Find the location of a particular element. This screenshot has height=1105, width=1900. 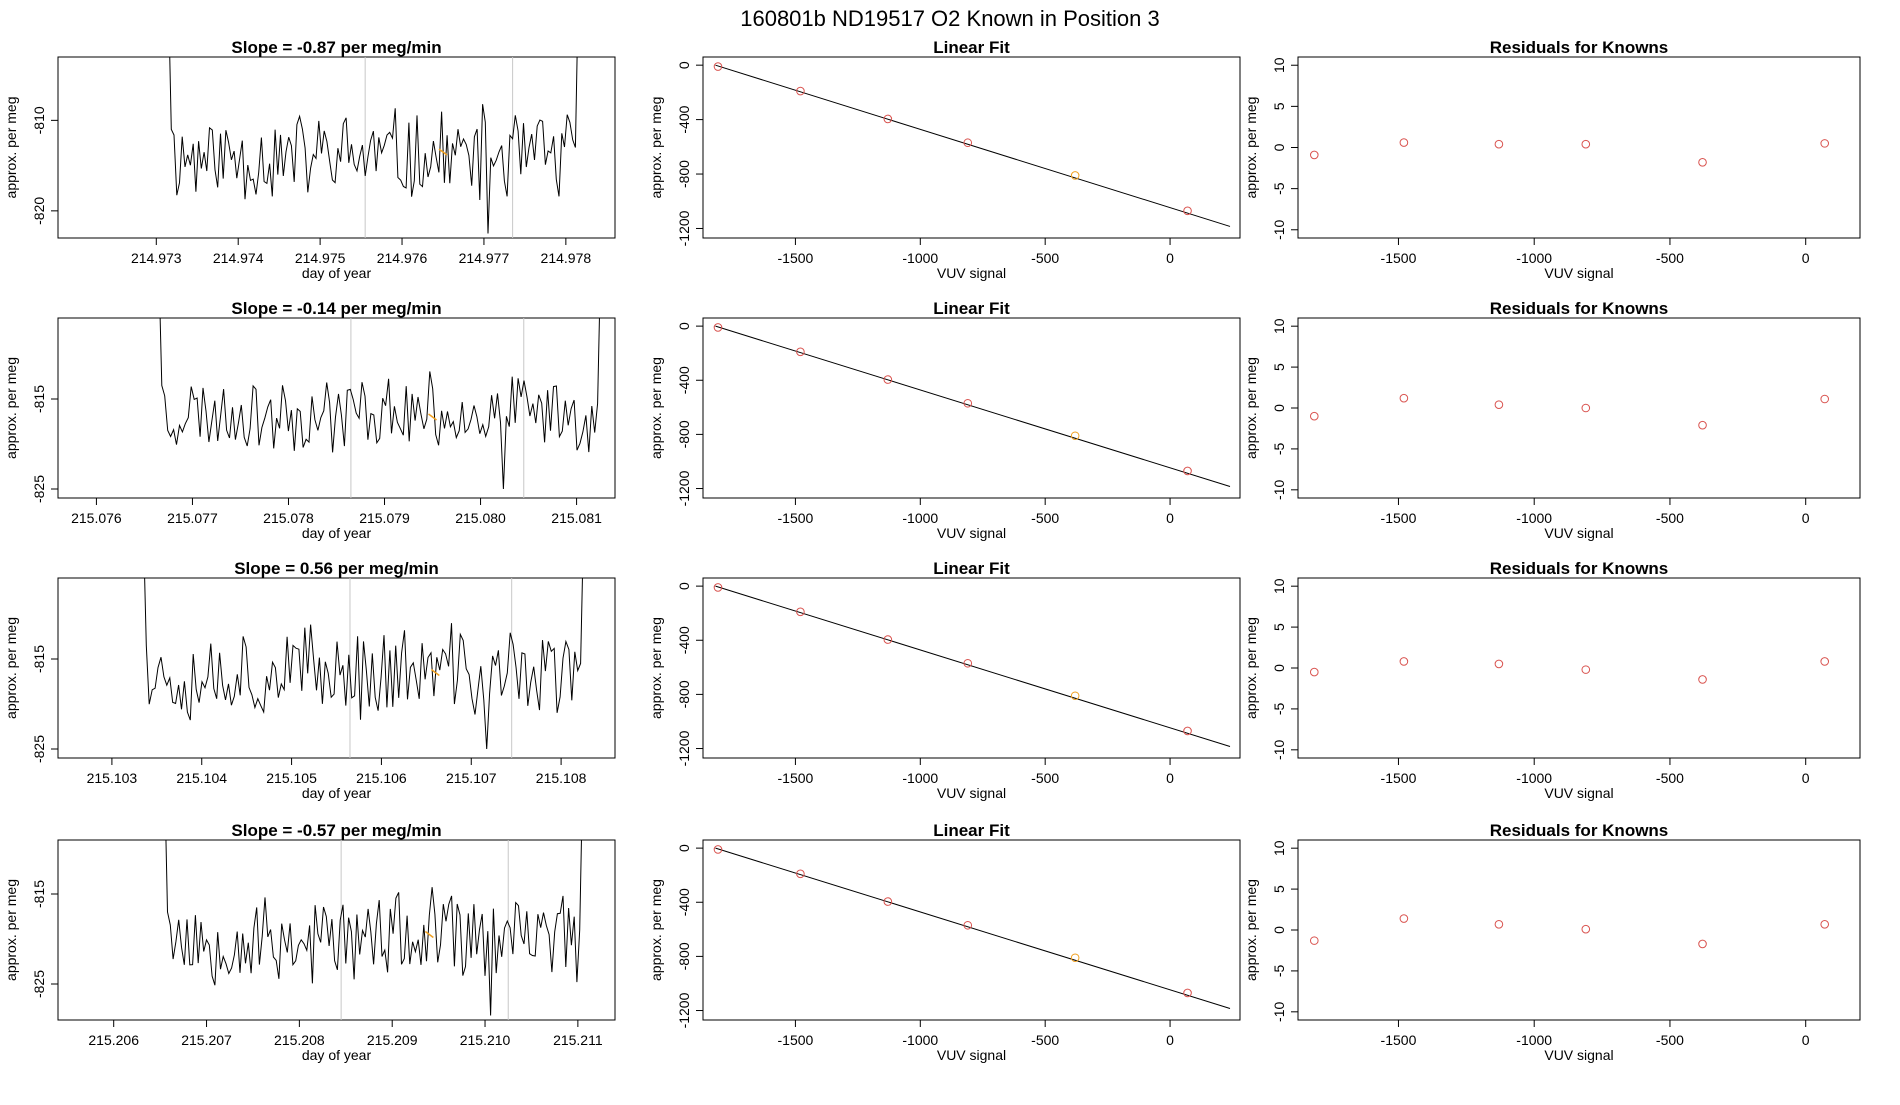

x-tick-label: 215.206 is located at coordinates (113, 1040).